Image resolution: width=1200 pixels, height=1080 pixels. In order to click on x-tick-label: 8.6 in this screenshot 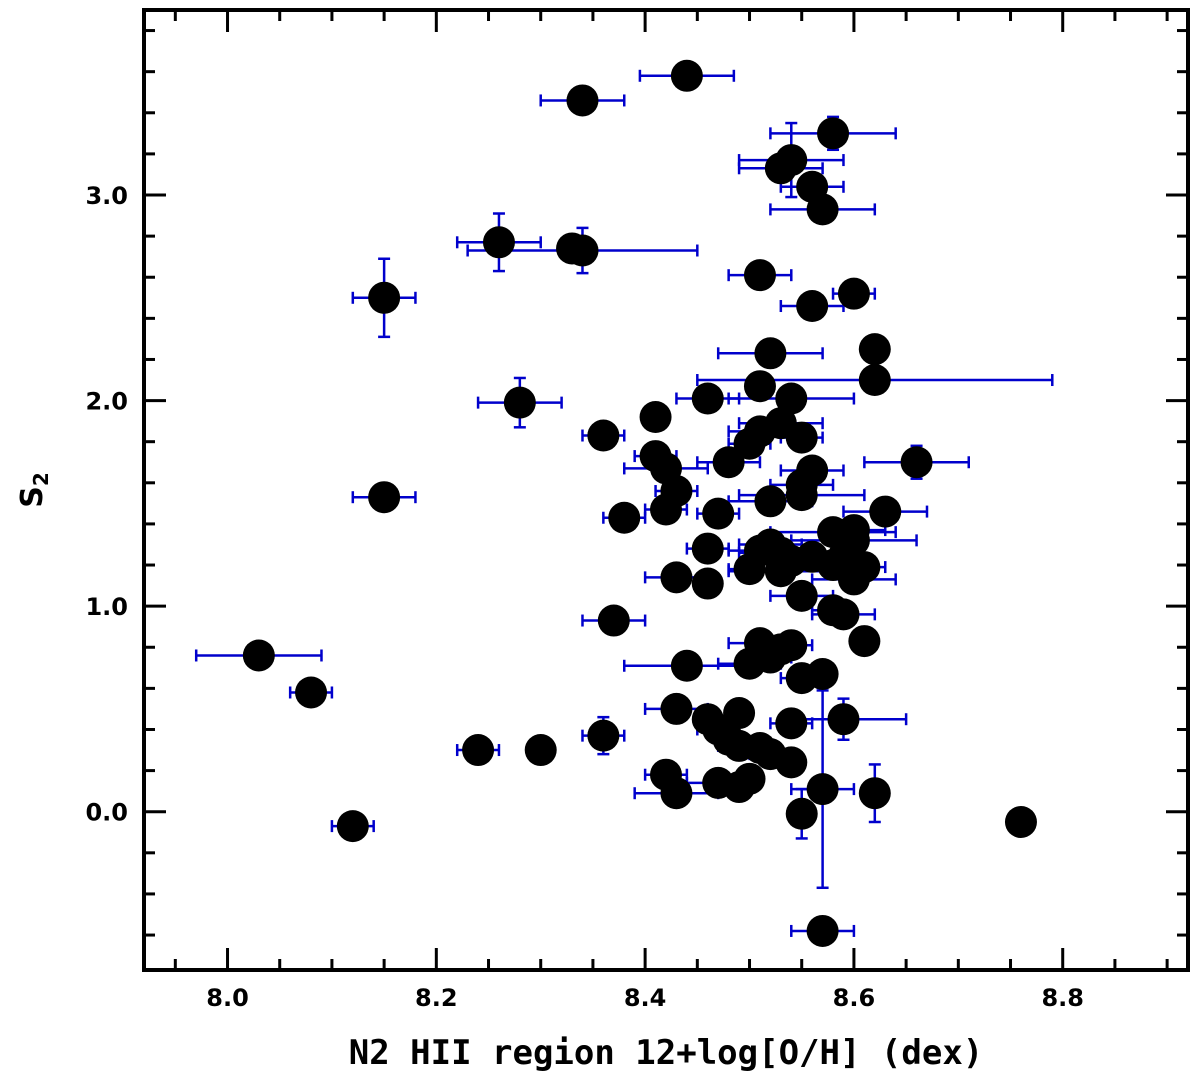, I will do `click(854, 998)`.